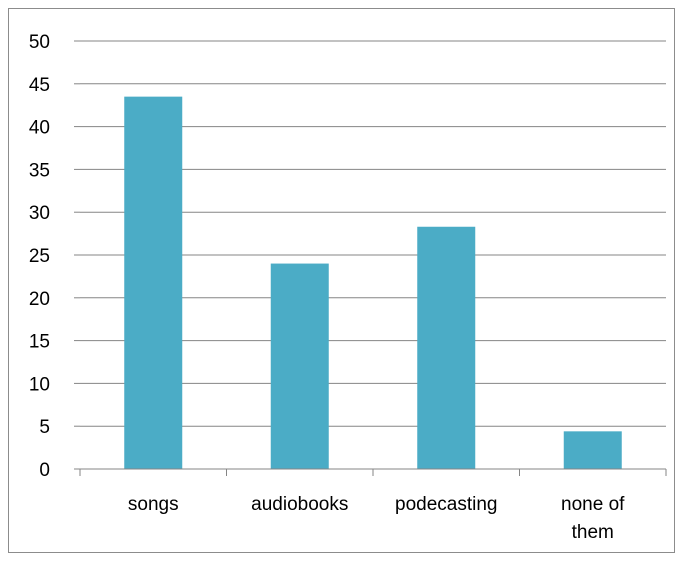  Describe the element at coordinates (44, 470) in the screenshot. I see `y-tick-label: 0` at that location.